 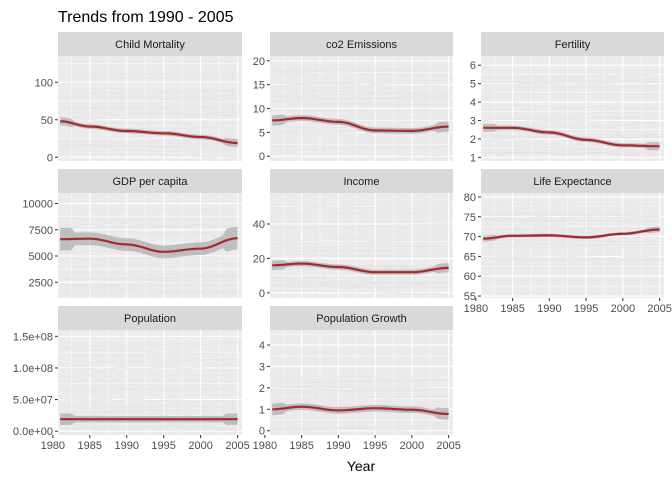 I want to click on strip-label-life-expectance: Life Expectance, so click(x=572, y=182).